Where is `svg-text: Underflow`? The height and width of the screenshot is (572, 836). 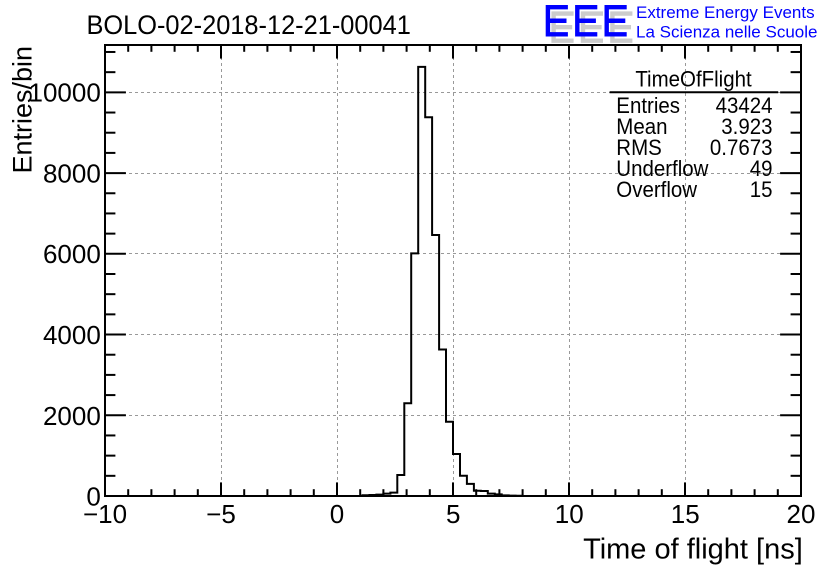 svg-text: Underflow is located at coordinates (662, 168).